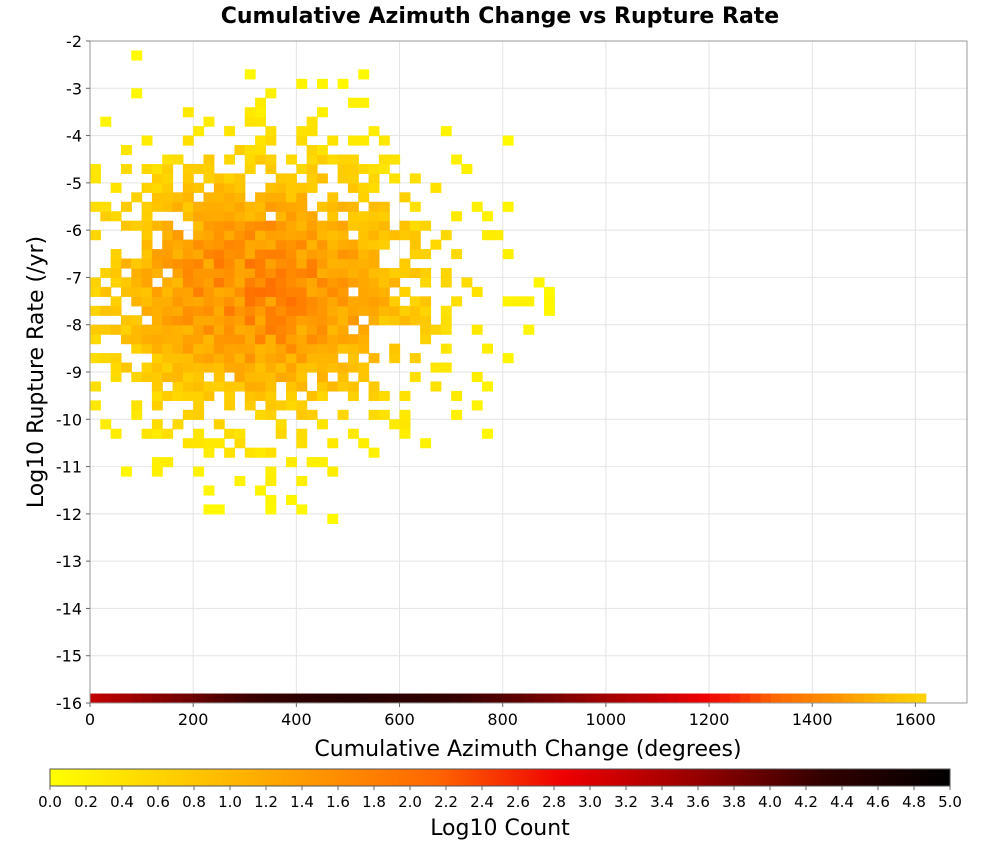  What do you see at coordinates (69, 703) in the screenshot?
I see `y-tick-label: -16` at bounding box center [69, 703].